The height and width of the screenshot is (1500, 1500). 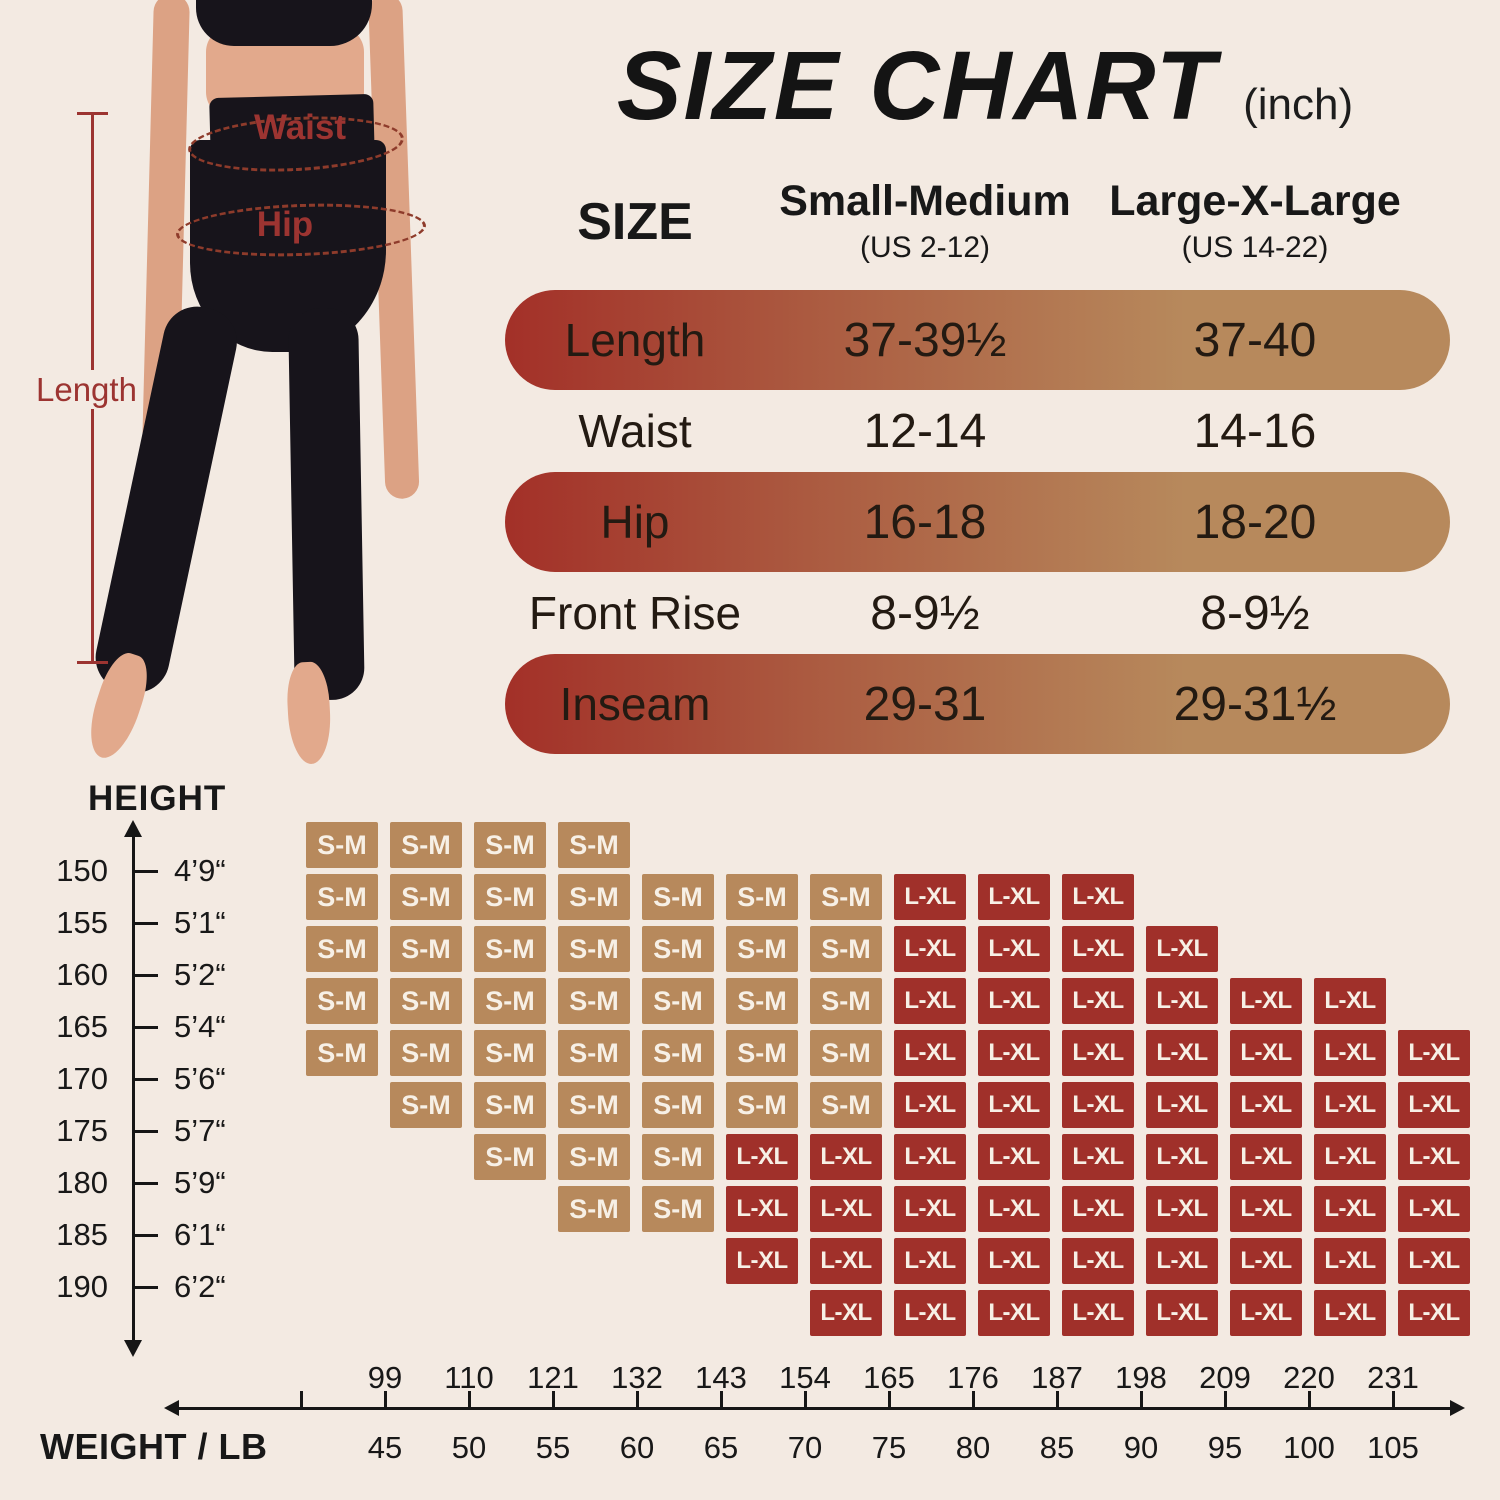 I want to click on weight-kg-label: 105, so click(x=1393, y=1447).